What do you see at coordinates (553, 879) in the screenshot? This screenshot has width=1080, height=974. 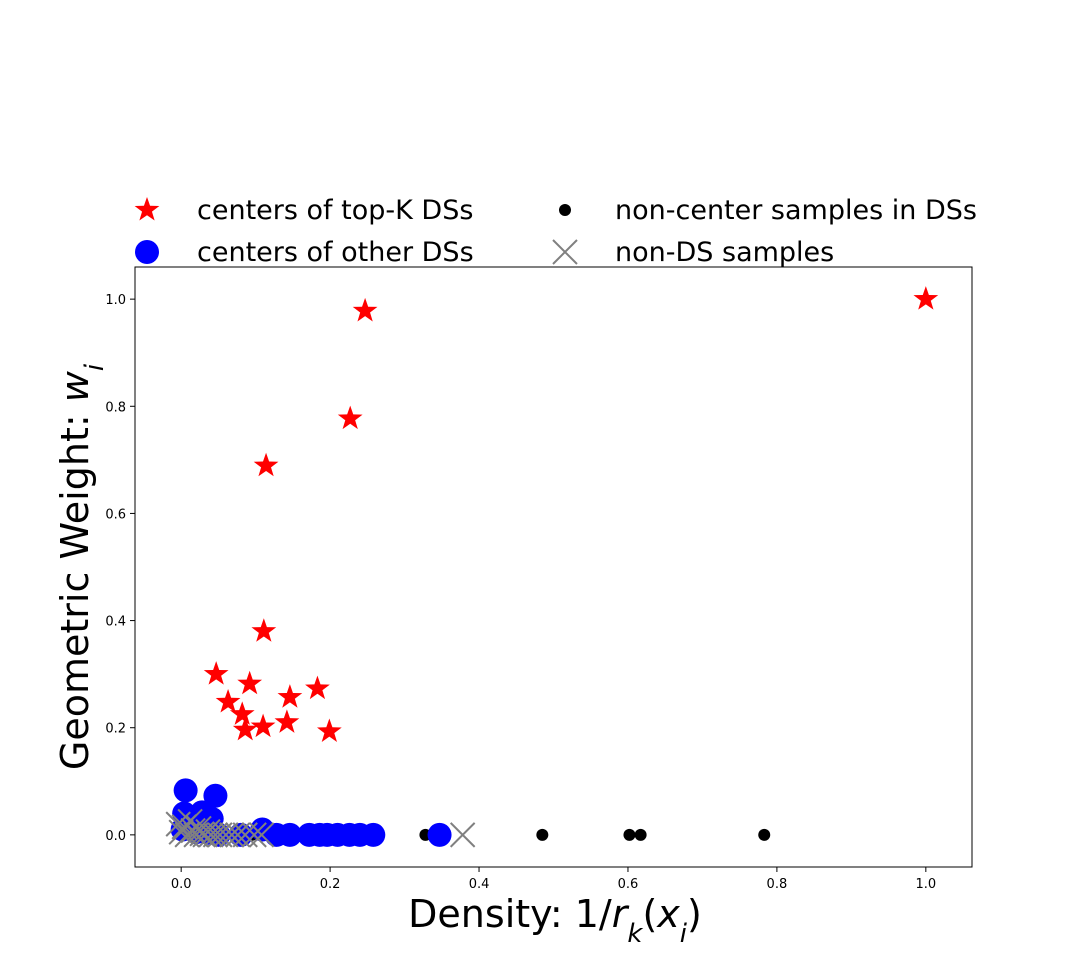 I see `x-axis: 0.0 0.2 0.4 0.6 0.8 1.0` at bounding box center [553, 879].